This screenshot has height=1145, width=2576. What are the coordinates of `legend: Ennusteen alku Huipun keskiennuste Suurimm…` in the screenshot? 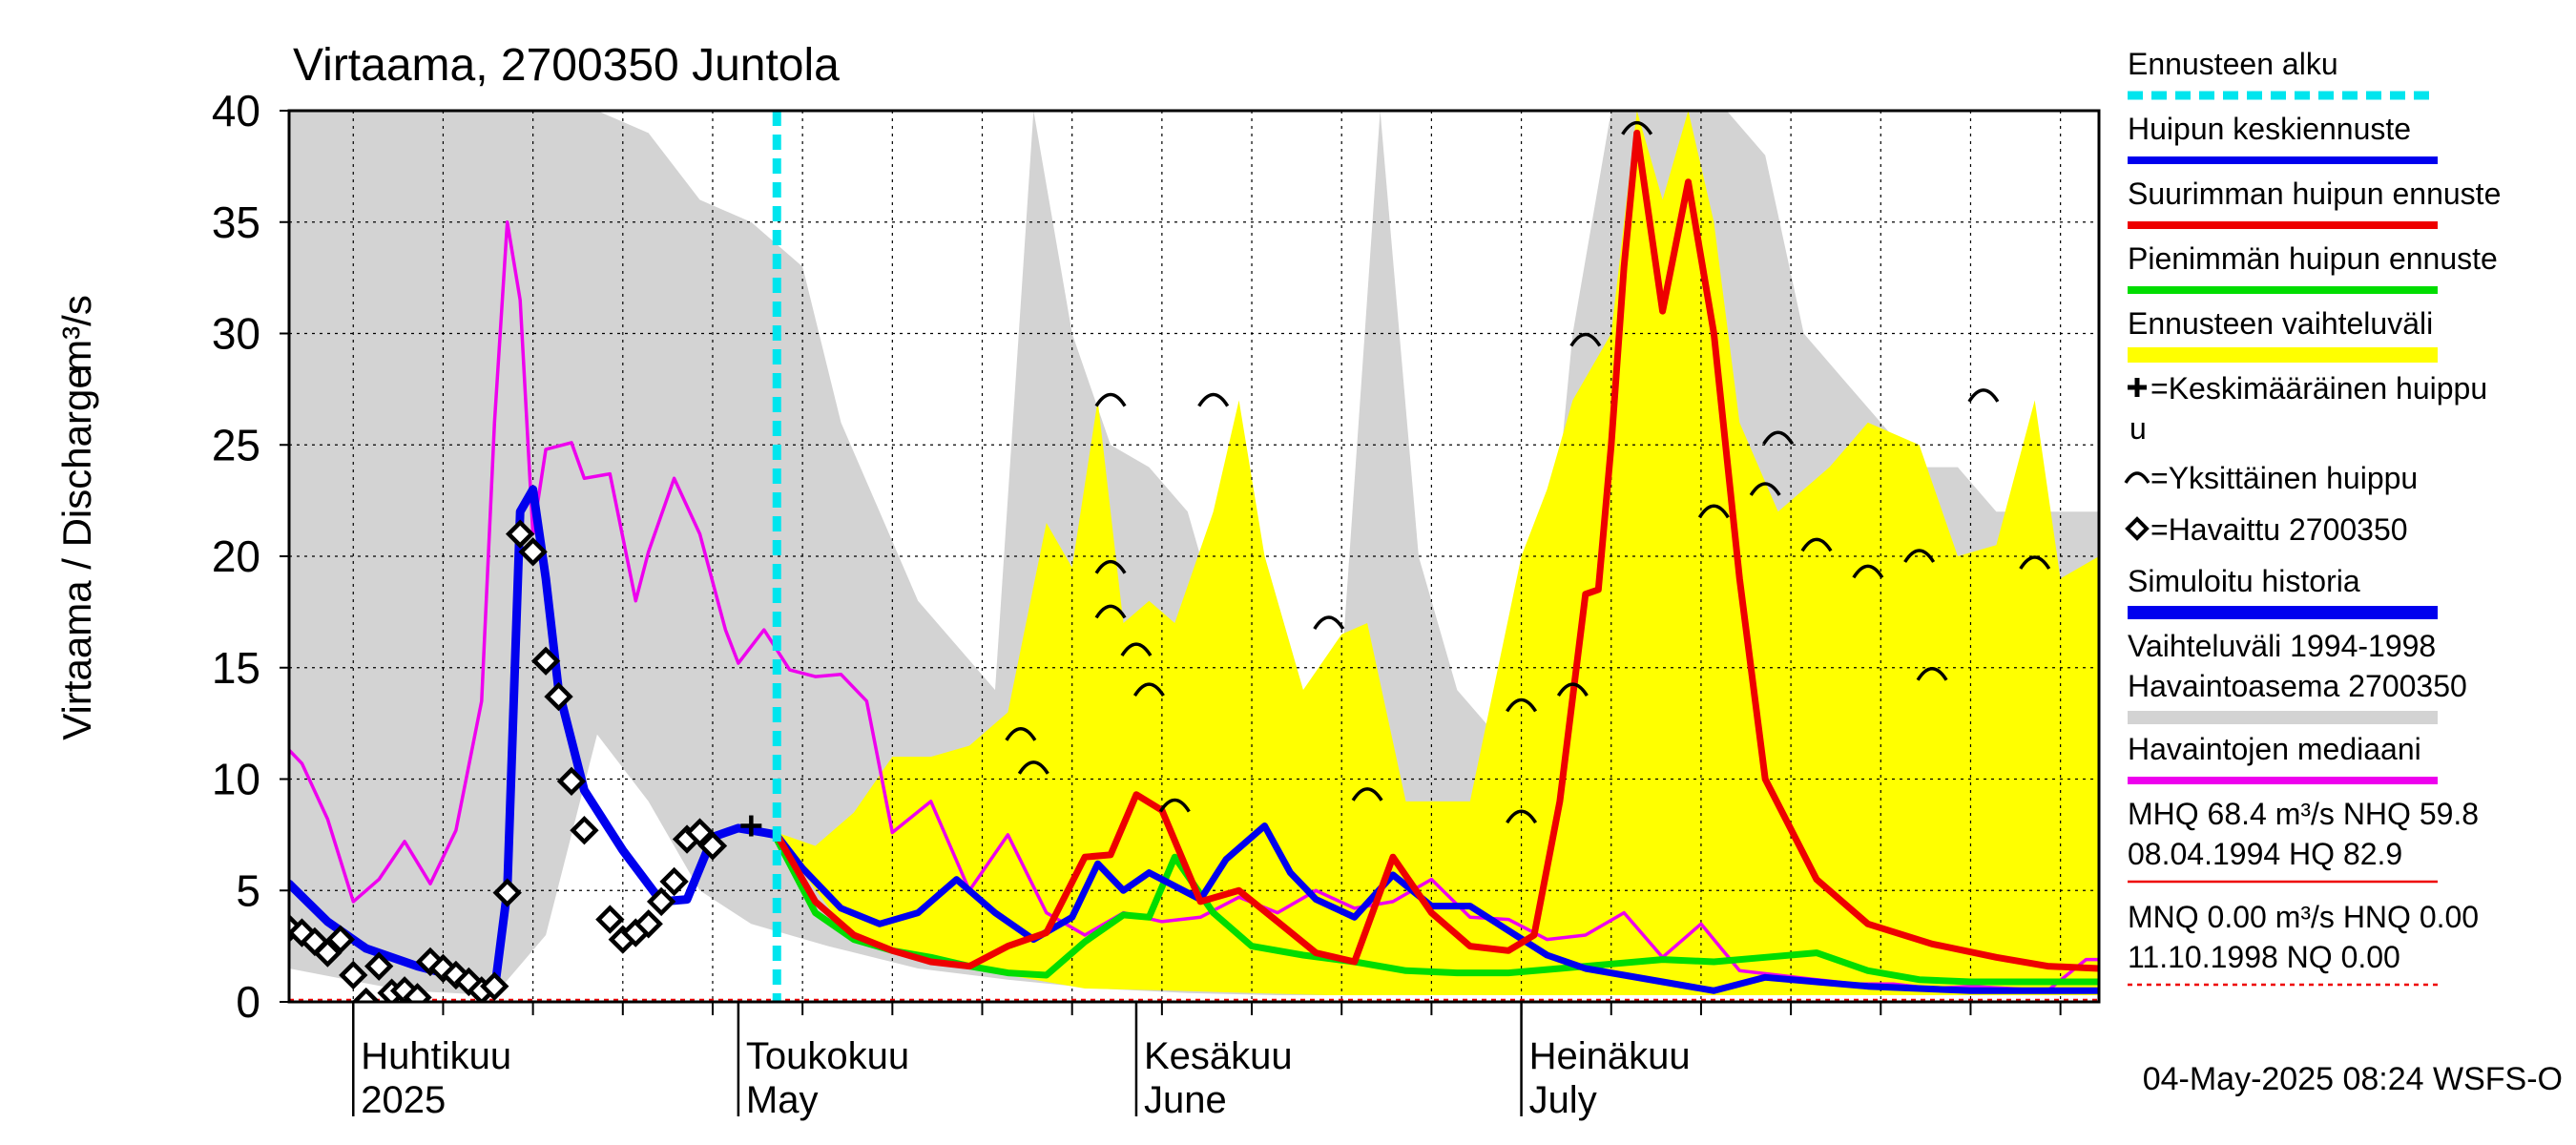 It's located at (2312, 517).